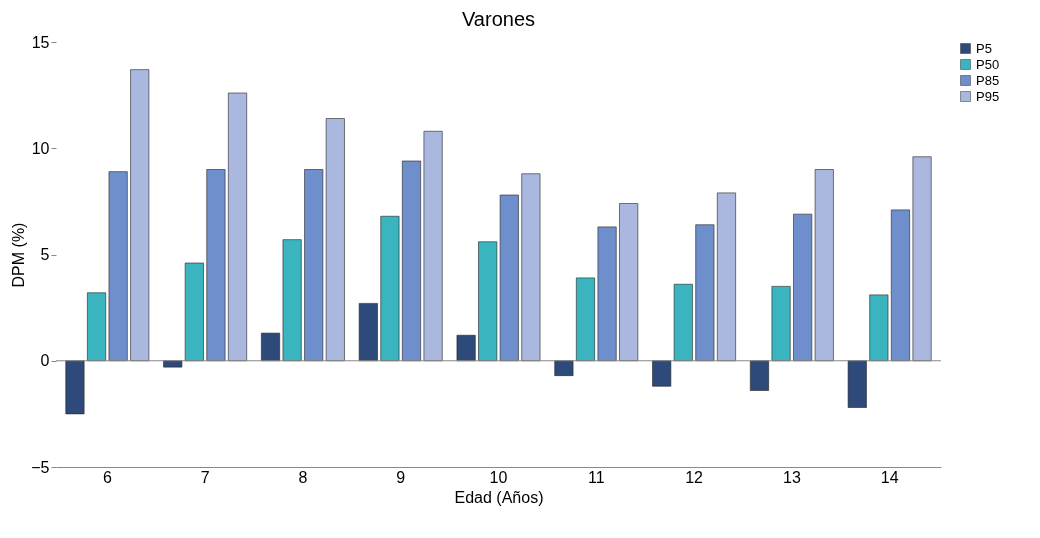  What do you see at coordinates (45, 254) in the screenshot?
I see `y-tick-label: 5` at bounding box center [45, 254].